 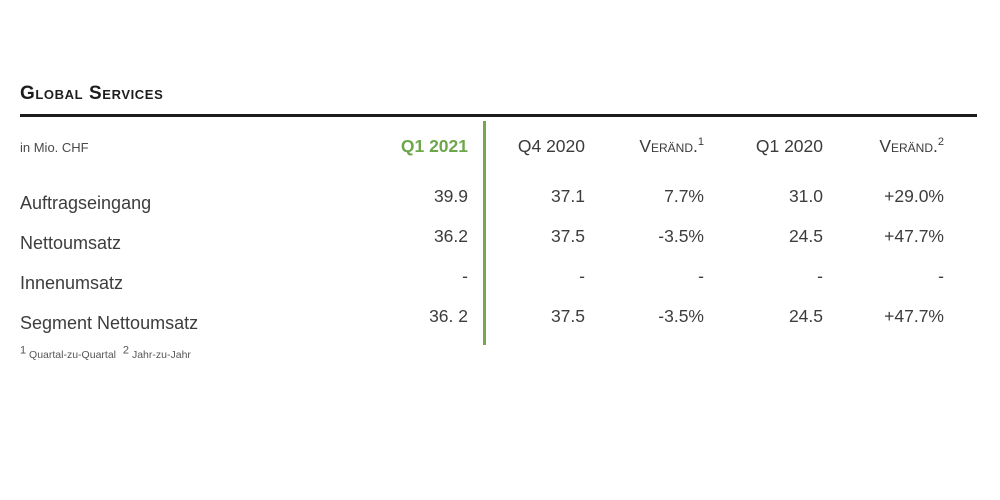 What do you see at coordinates (805, 196) in the screenshot?
I see `cell-value: 31.0` at bounding box center [805, 196].